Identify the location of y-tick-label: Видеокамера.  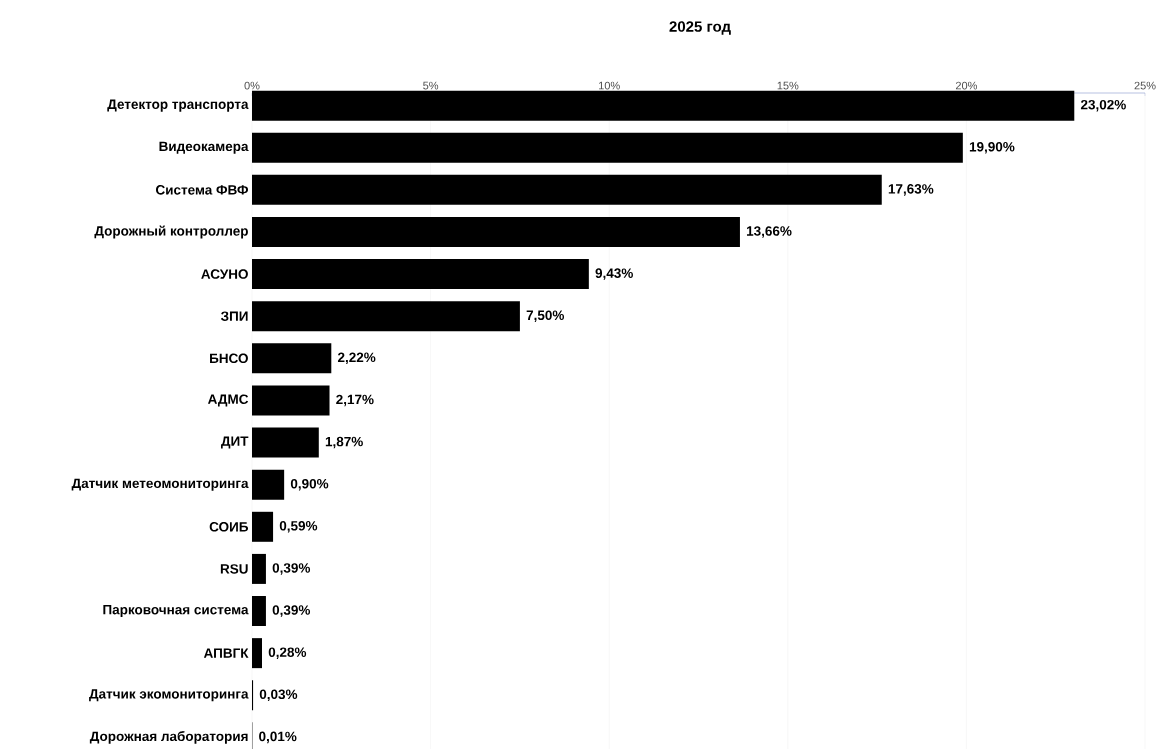
(204, 147).